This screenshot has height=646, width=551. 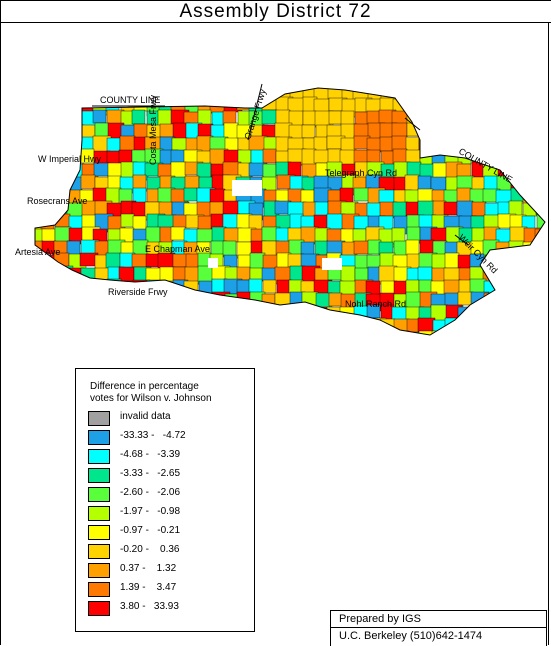 What do you see at coordinates (168, 591) in the screenshot?
I see `legend-item: 1.39 - 3.47` at bounding box center [168, 591].